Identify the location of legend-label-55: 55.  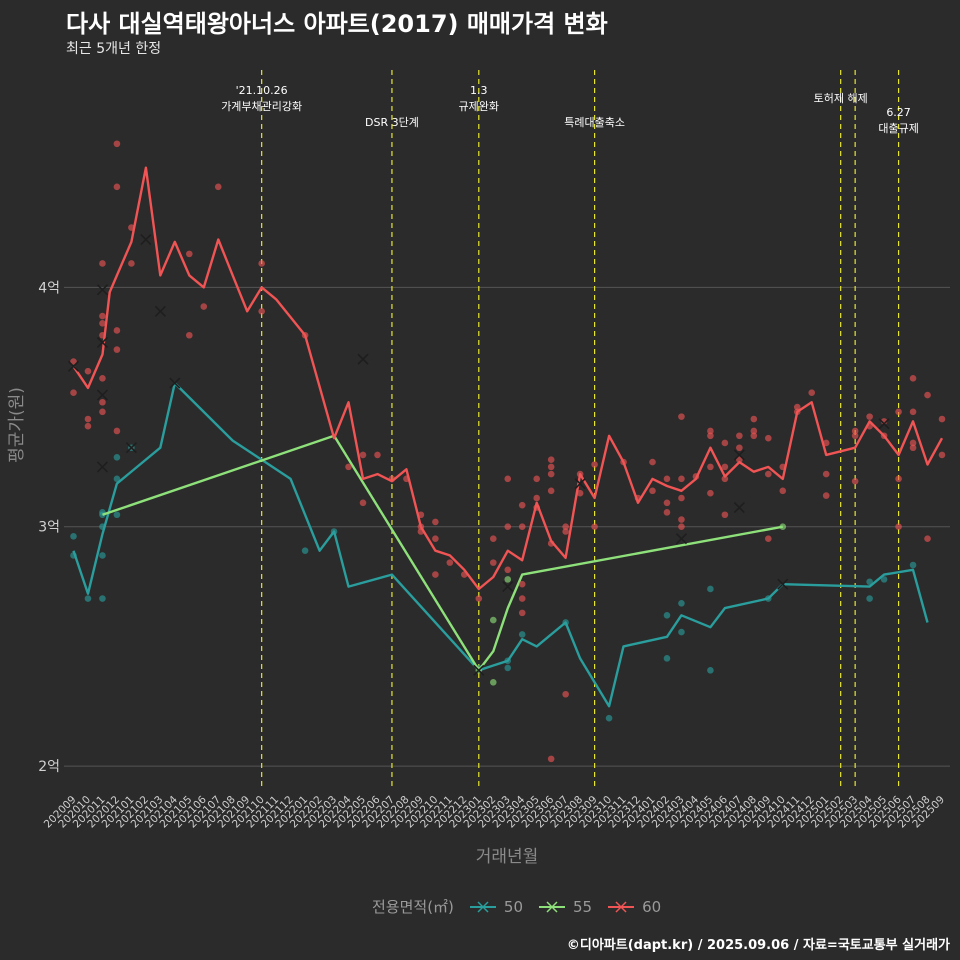
(583, 906).